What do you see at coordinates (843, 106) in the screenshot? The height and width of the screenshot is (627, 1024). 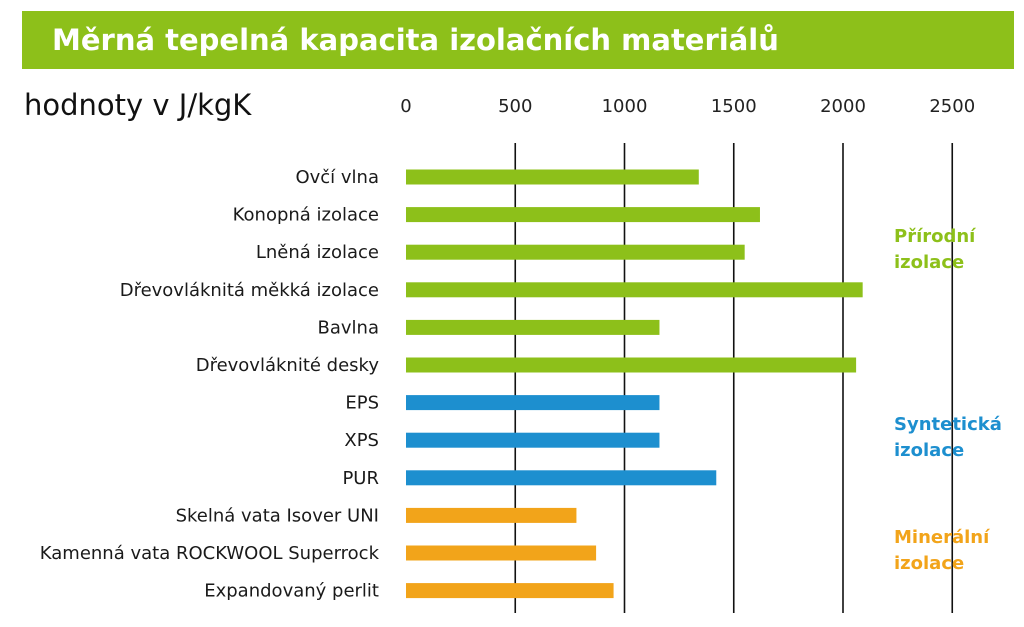 I see `x-tick-label: 2000` at bounding box center [843, 106].